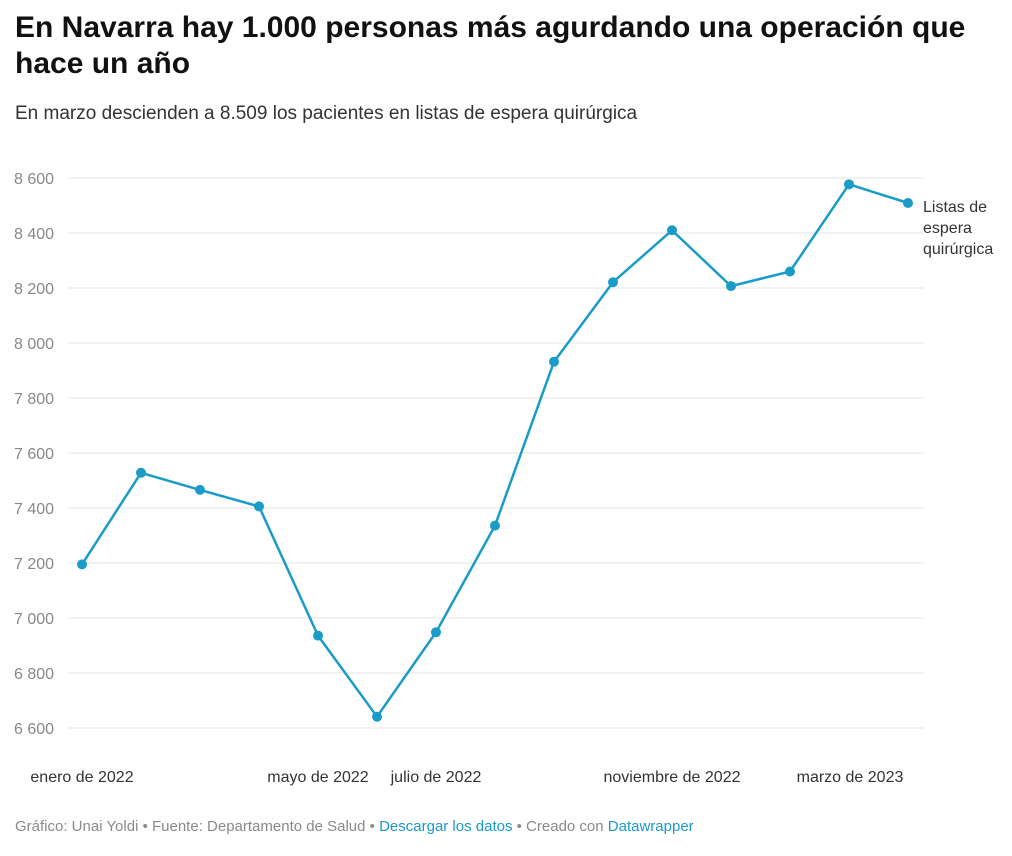  Describe the element at coordinates (436, 777) in the screenshot. I see `x-tick-label: julio de 2022` at that location.